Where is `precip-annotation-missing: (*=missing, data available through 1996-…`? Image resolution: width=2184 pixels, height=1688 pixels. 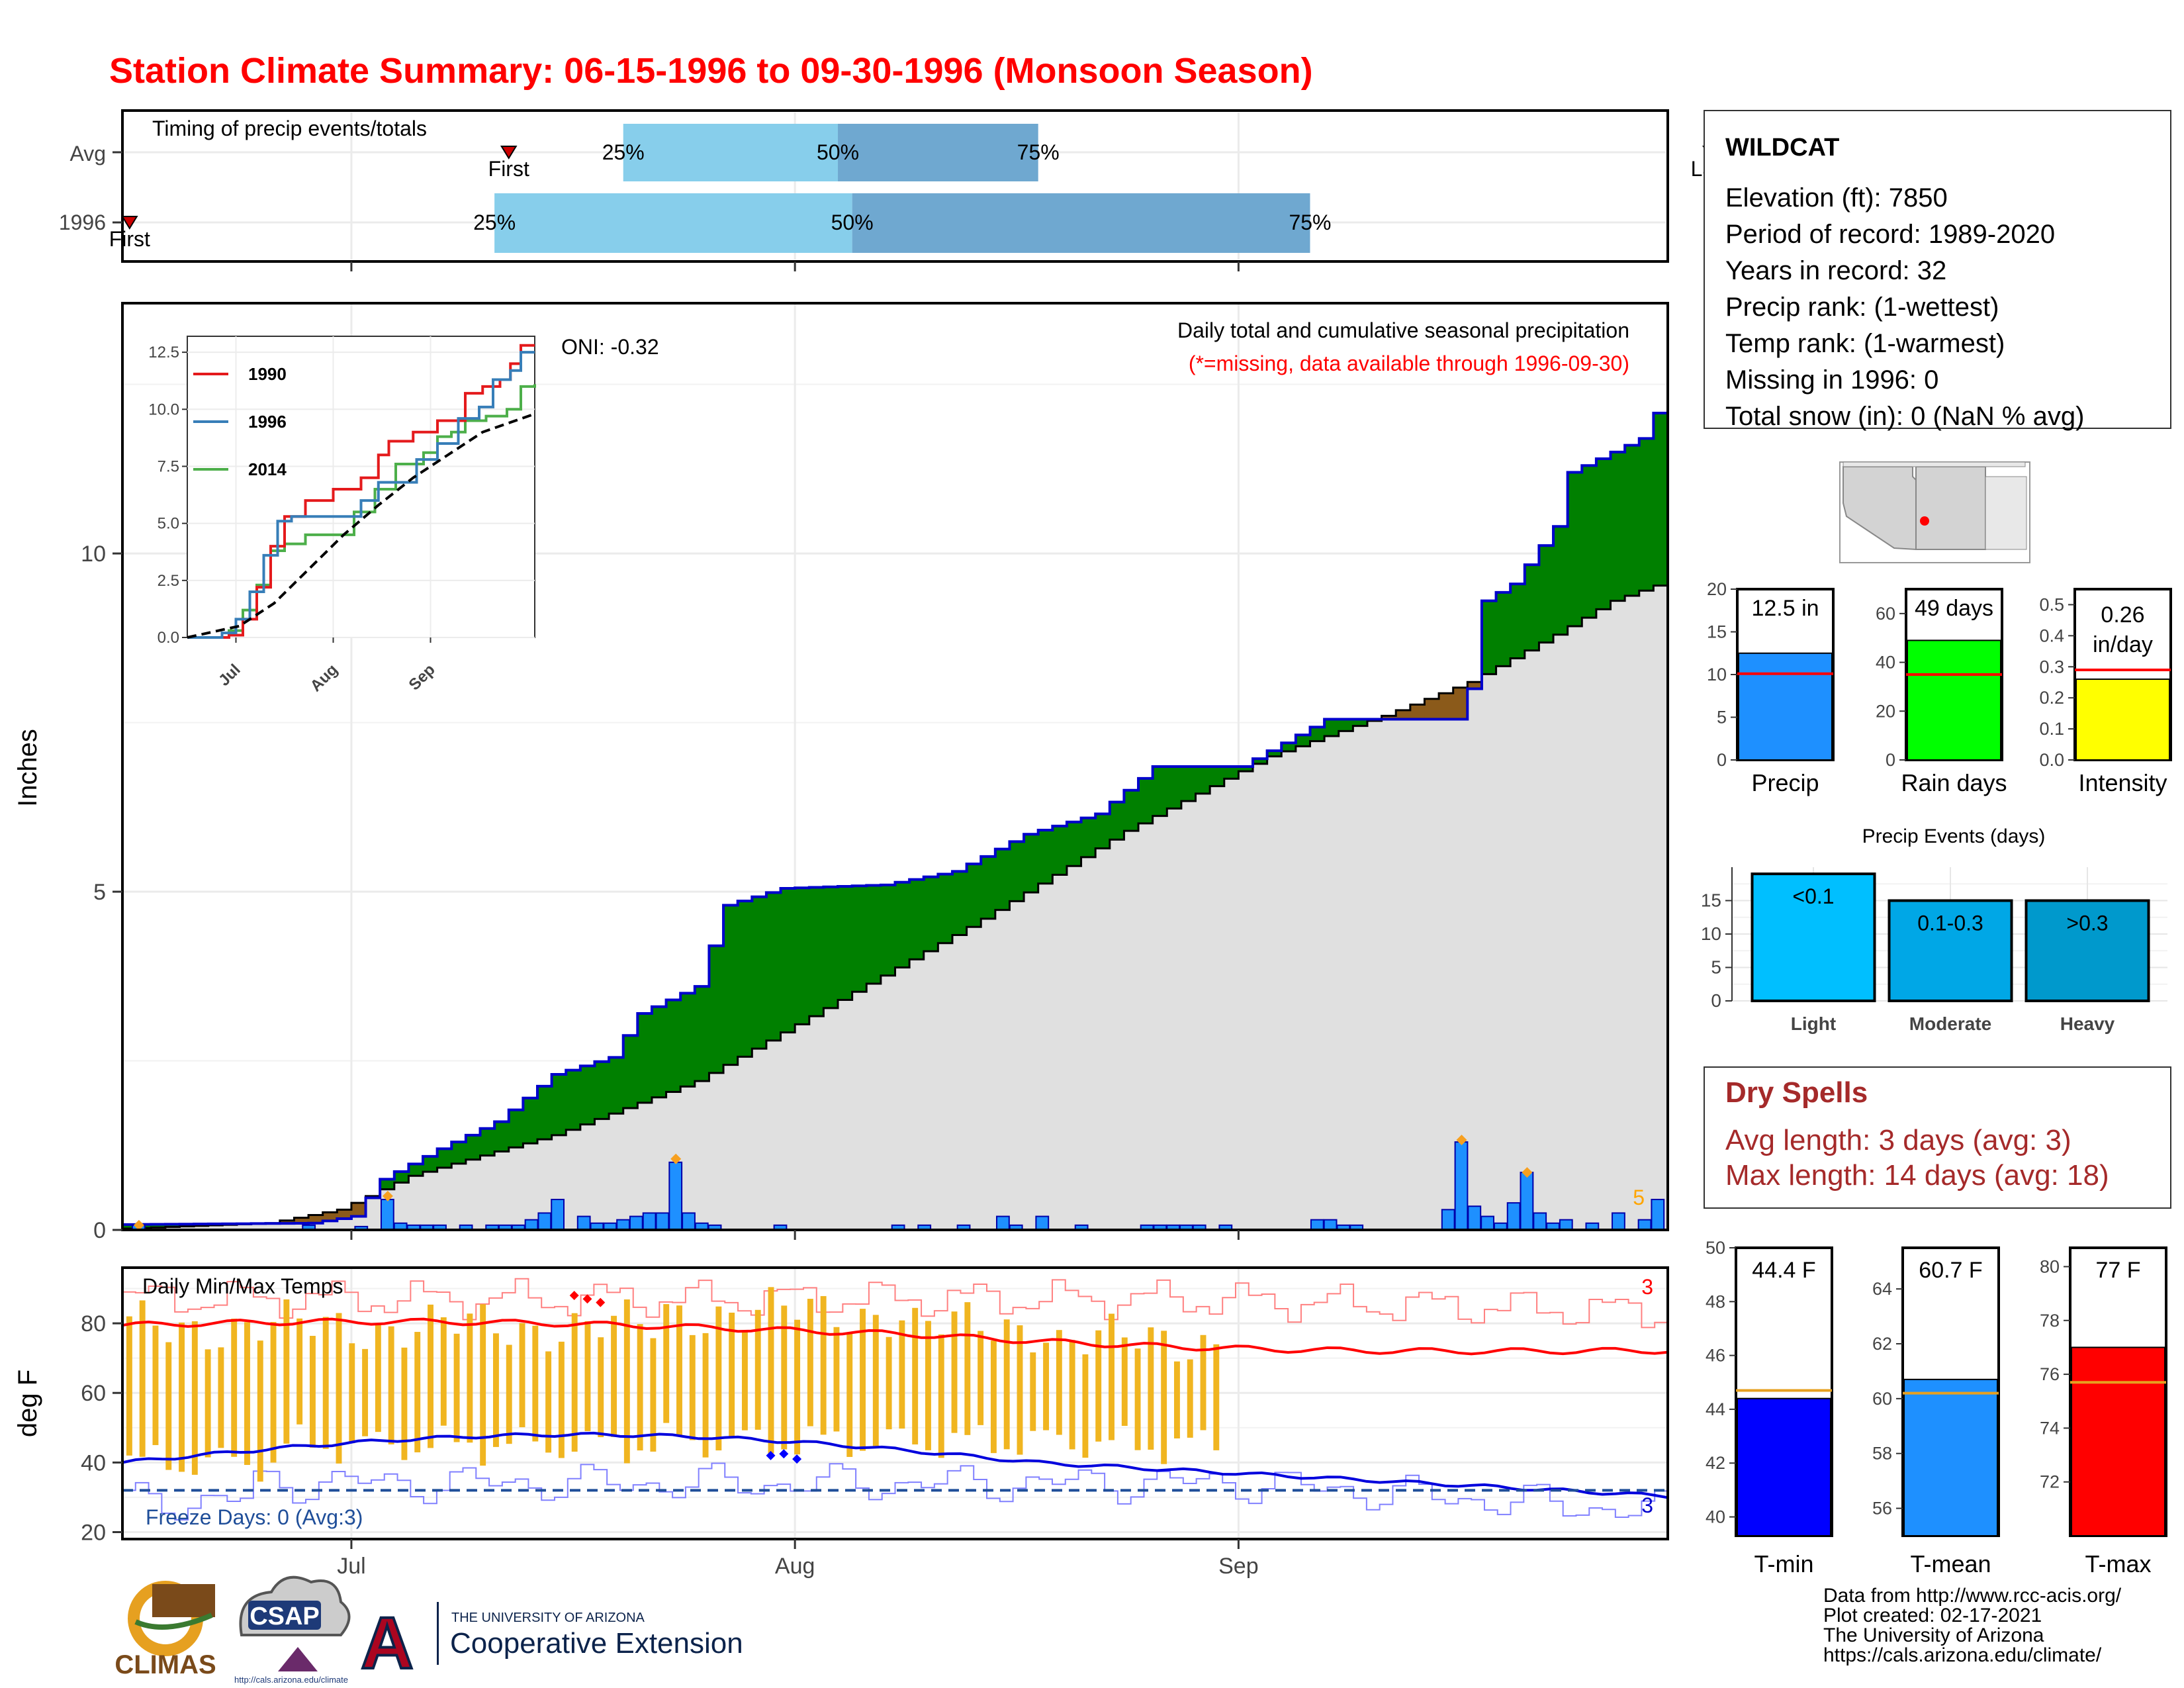
precip-annotation-missing: (*=missing, data available through 1996-… is located at coordinates (1409, 363).